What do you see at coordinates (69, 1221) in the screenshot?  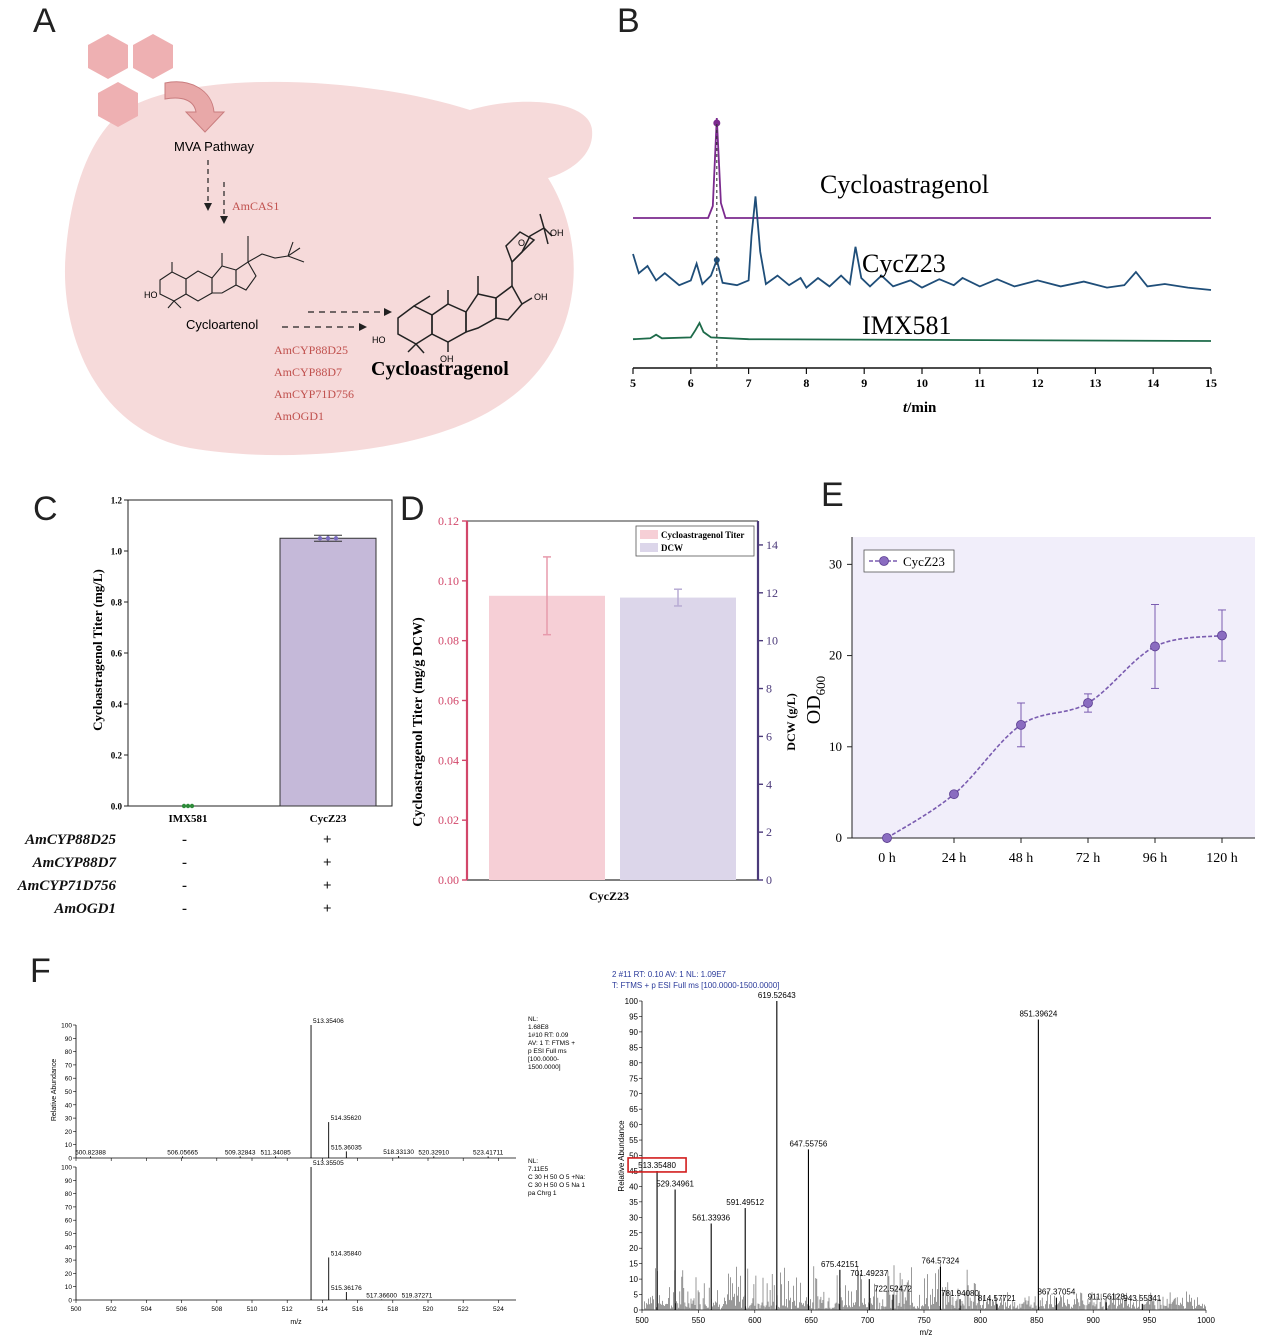 I see `f1-y-tick-label: 60` at bounding box center [69, 1221].